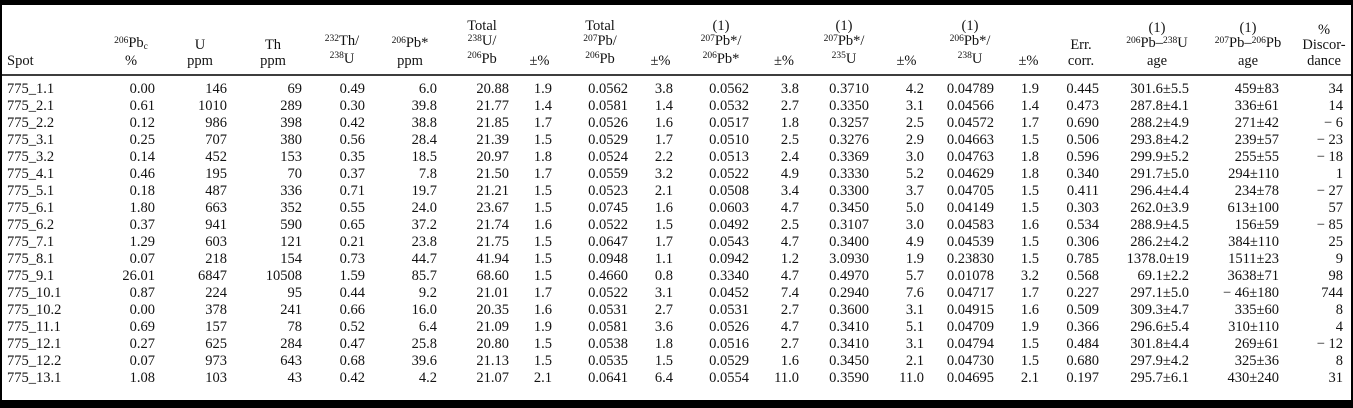  What do you see at coordinates (1159, 157) in the screenshot?
I see `cell-age-pb206-u238: 299.9±5.2` at bounding box center [1159, 157].